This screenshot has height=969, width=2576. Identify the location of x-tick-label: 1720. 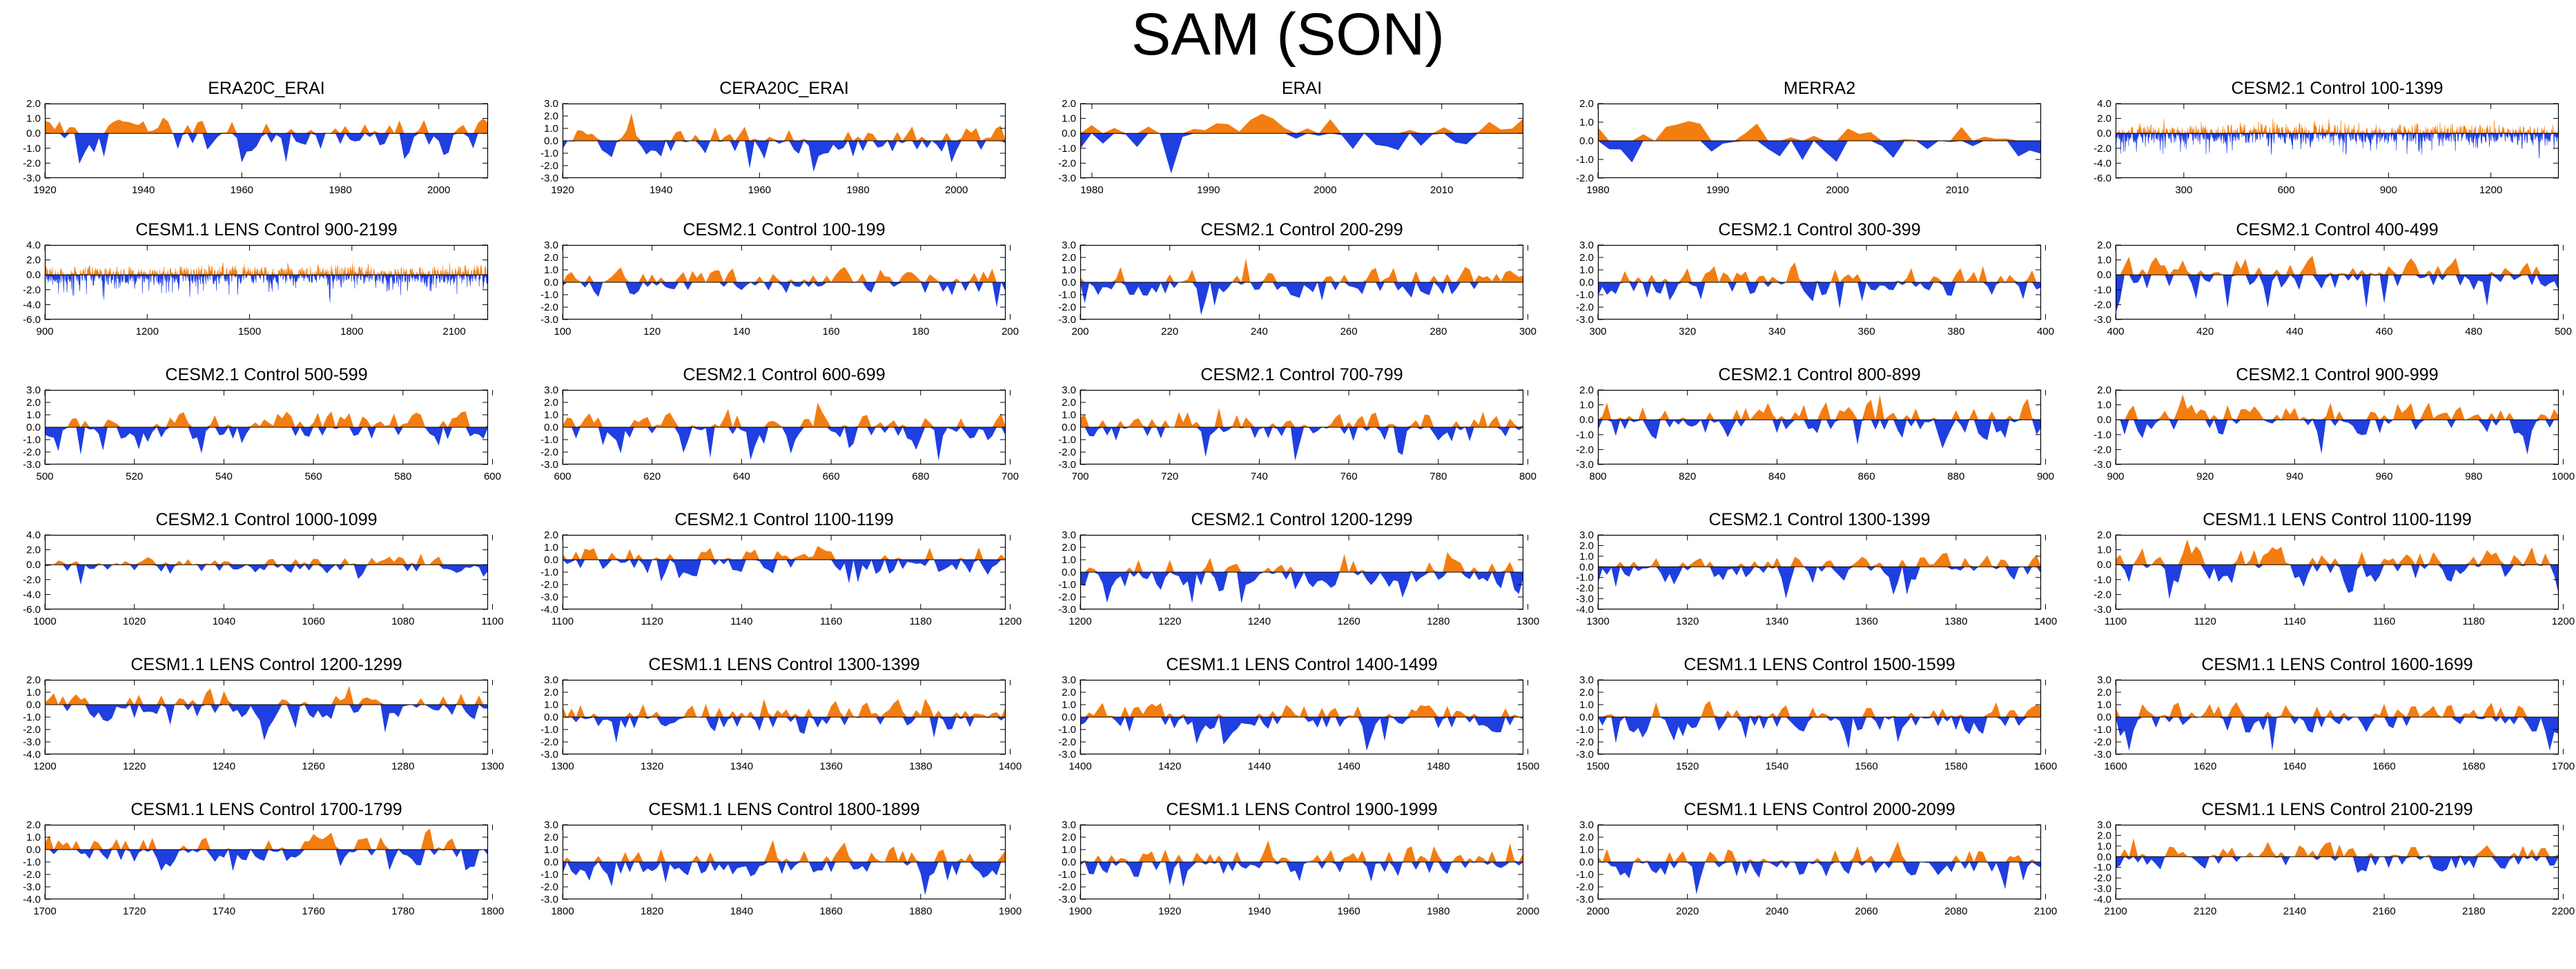
(134, 912).